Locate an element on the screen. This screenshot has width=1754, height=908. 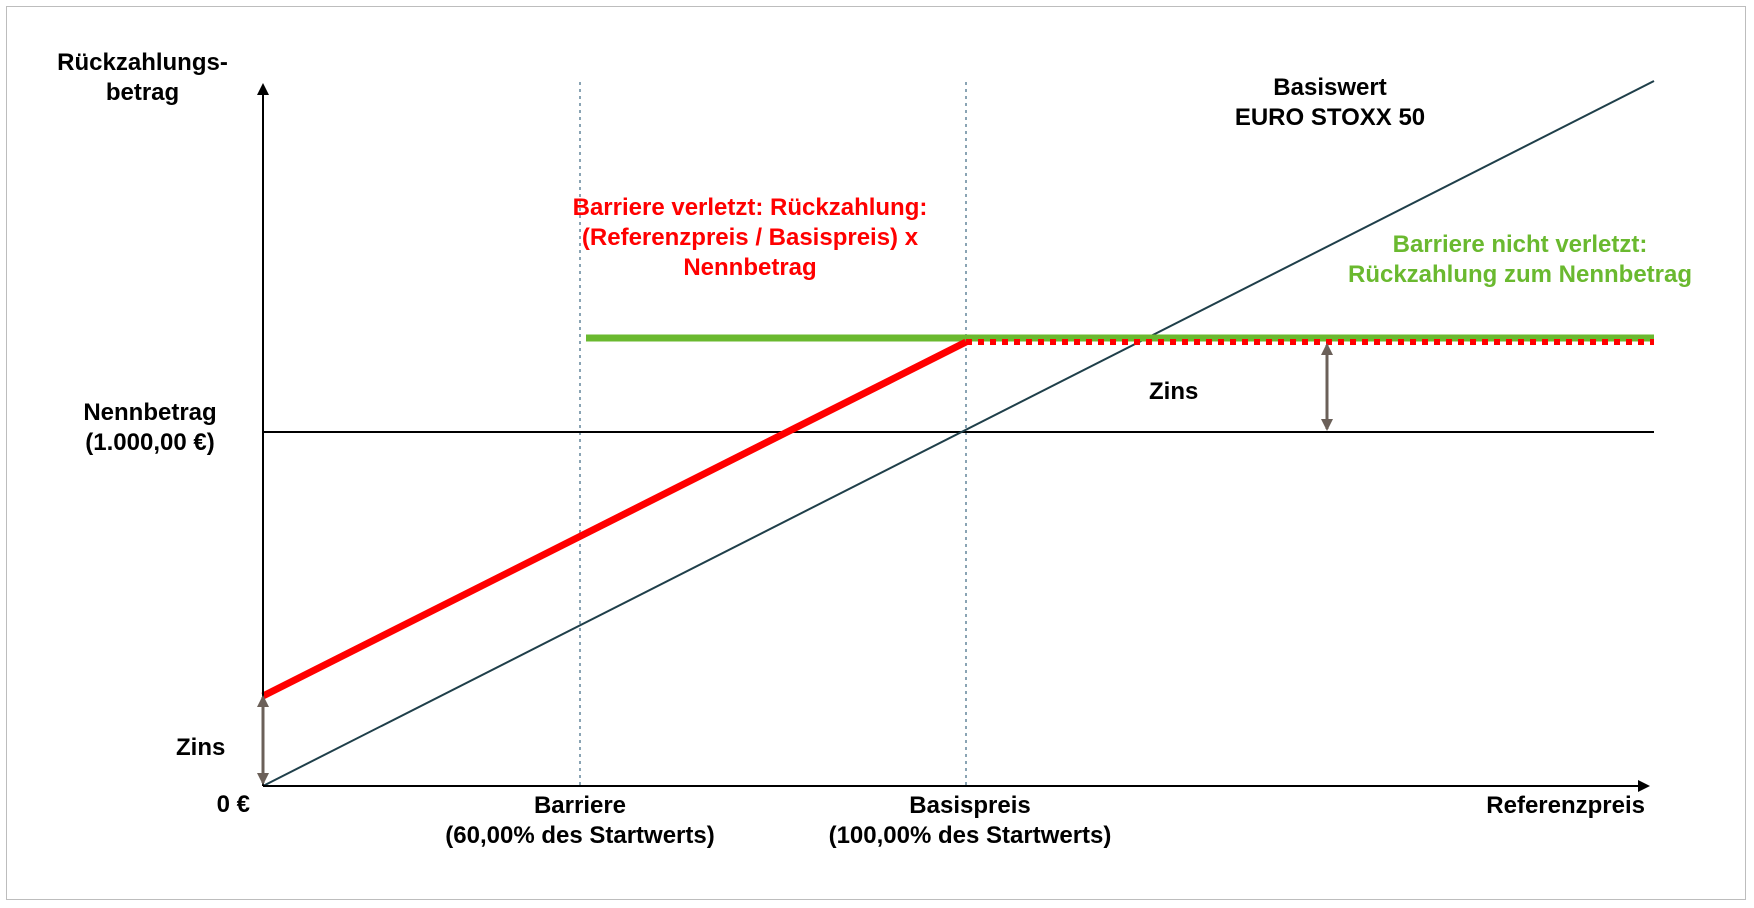
y-axis-label: Rückzahlungs- betrag is located at coordinates (142, 77).